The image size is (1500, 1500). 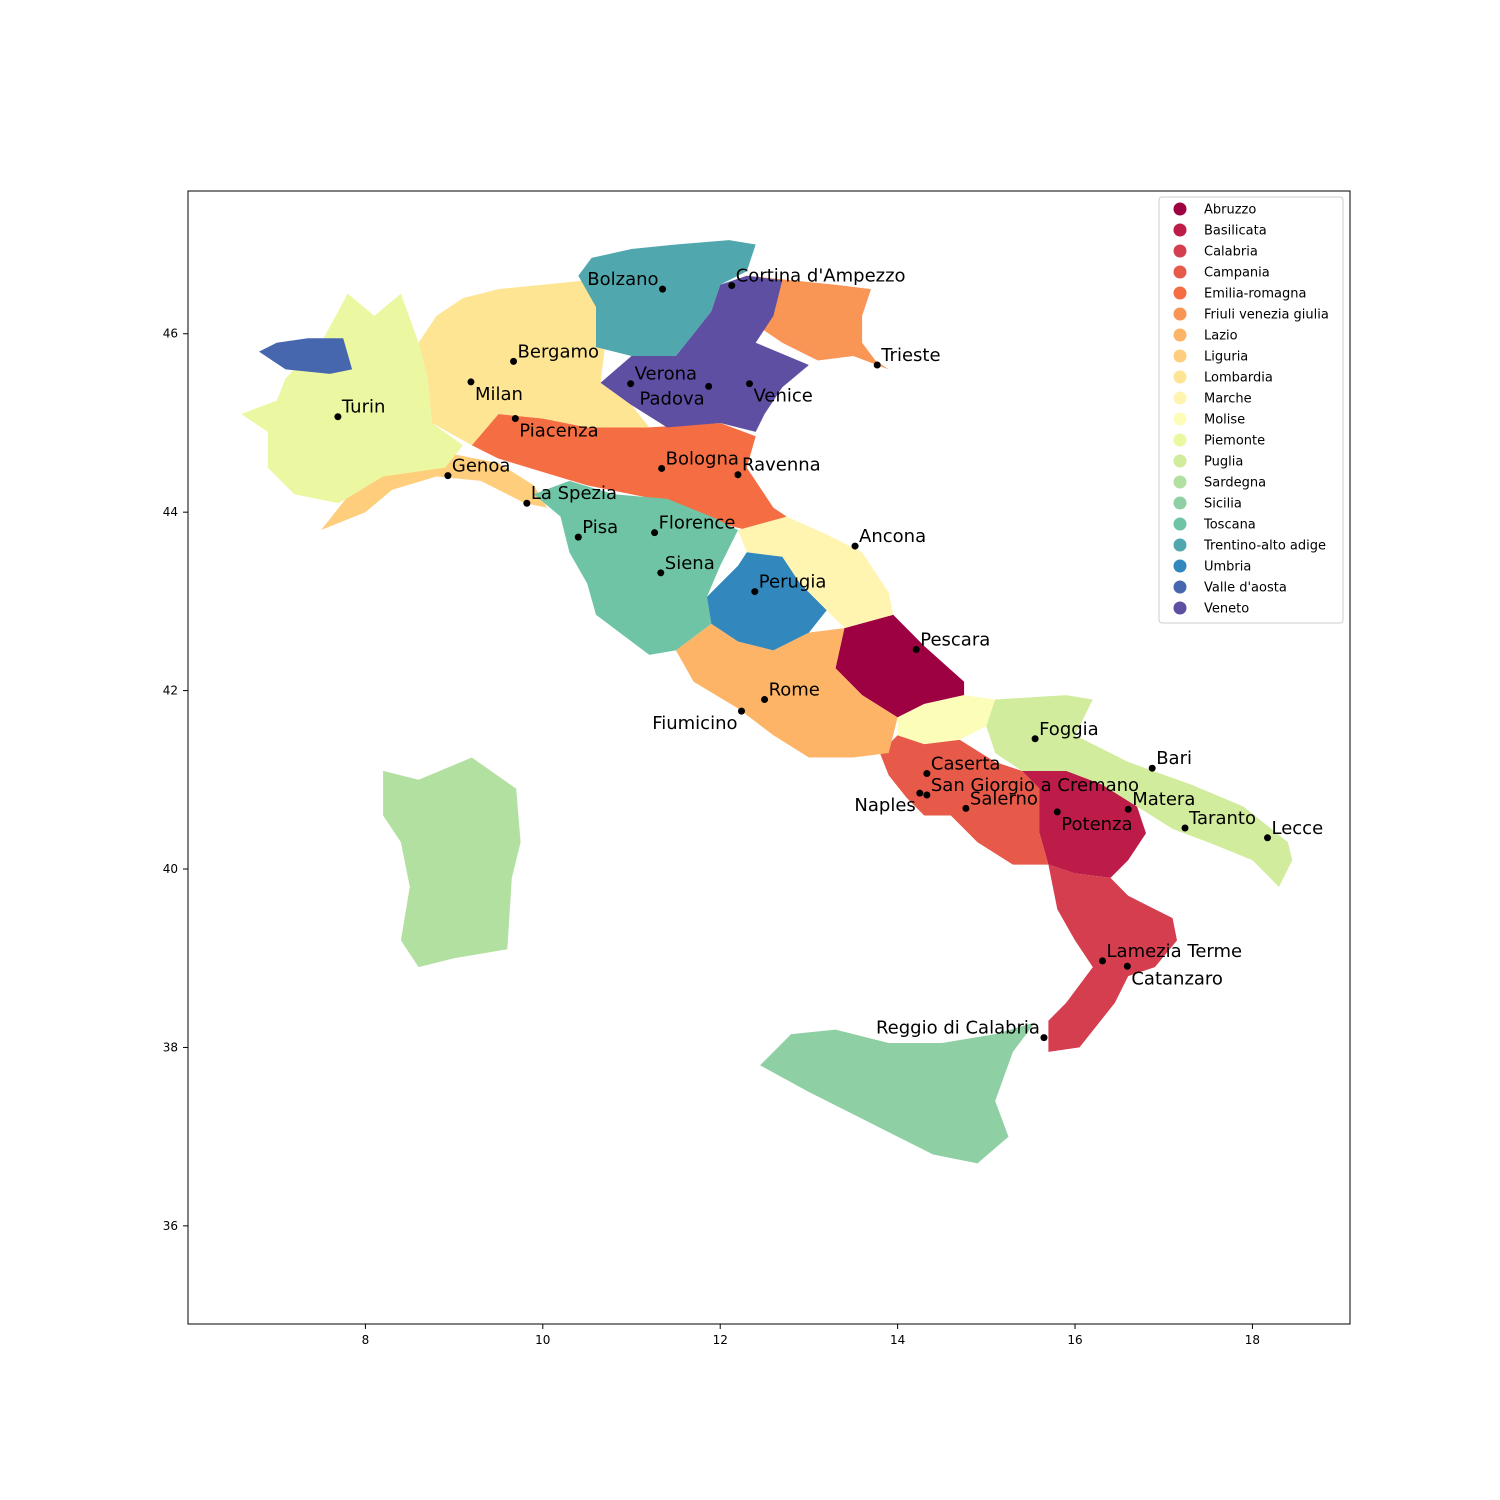 What do you see at coordinates (964, 800) in the screenshot?
I see `region-campania` at bounding box center [964, 800].